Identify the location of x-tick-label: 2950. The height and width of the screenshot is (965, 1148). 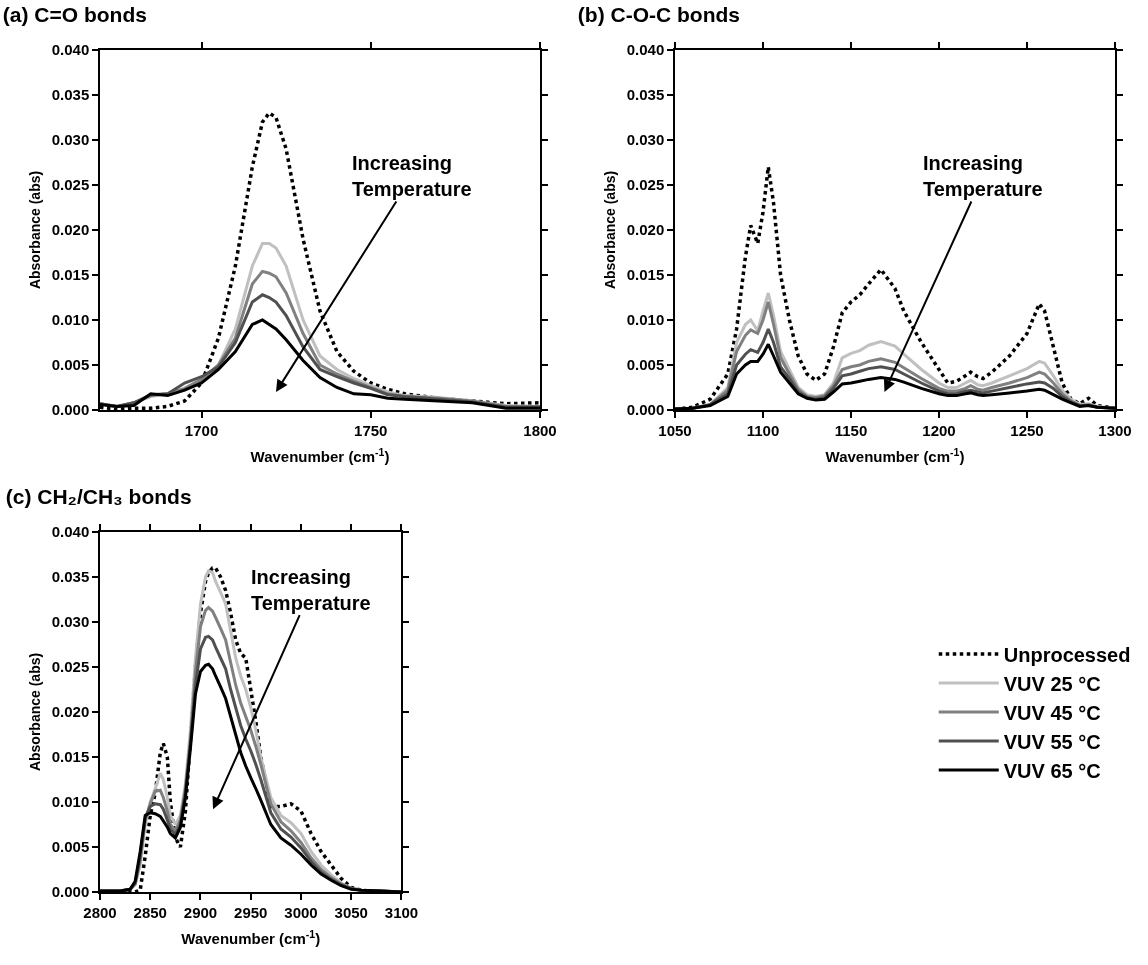
(251, 912).